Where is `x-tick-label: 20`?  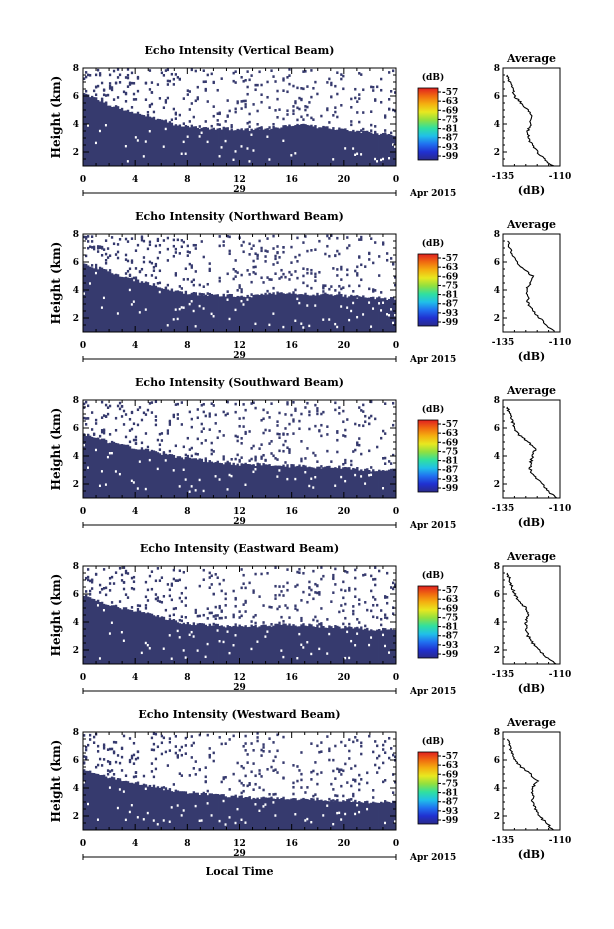 x-tick-label: 20 is located at coordinates (344, 844).